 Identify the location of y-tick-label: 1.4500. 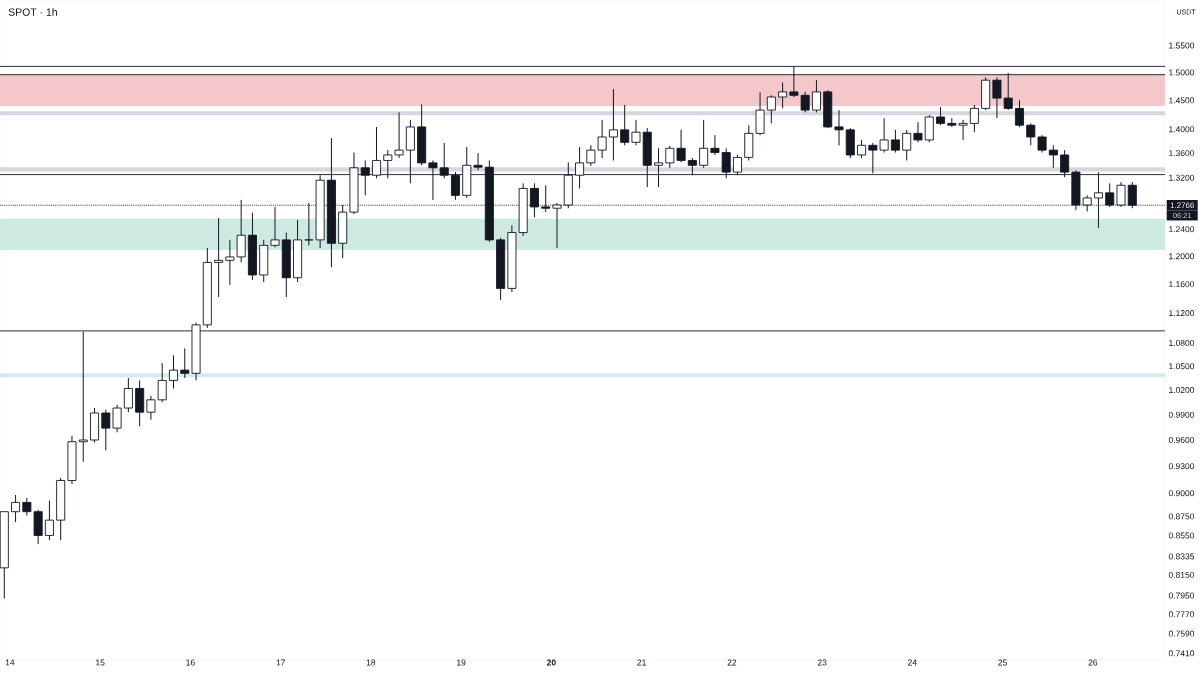
(1182, 100).